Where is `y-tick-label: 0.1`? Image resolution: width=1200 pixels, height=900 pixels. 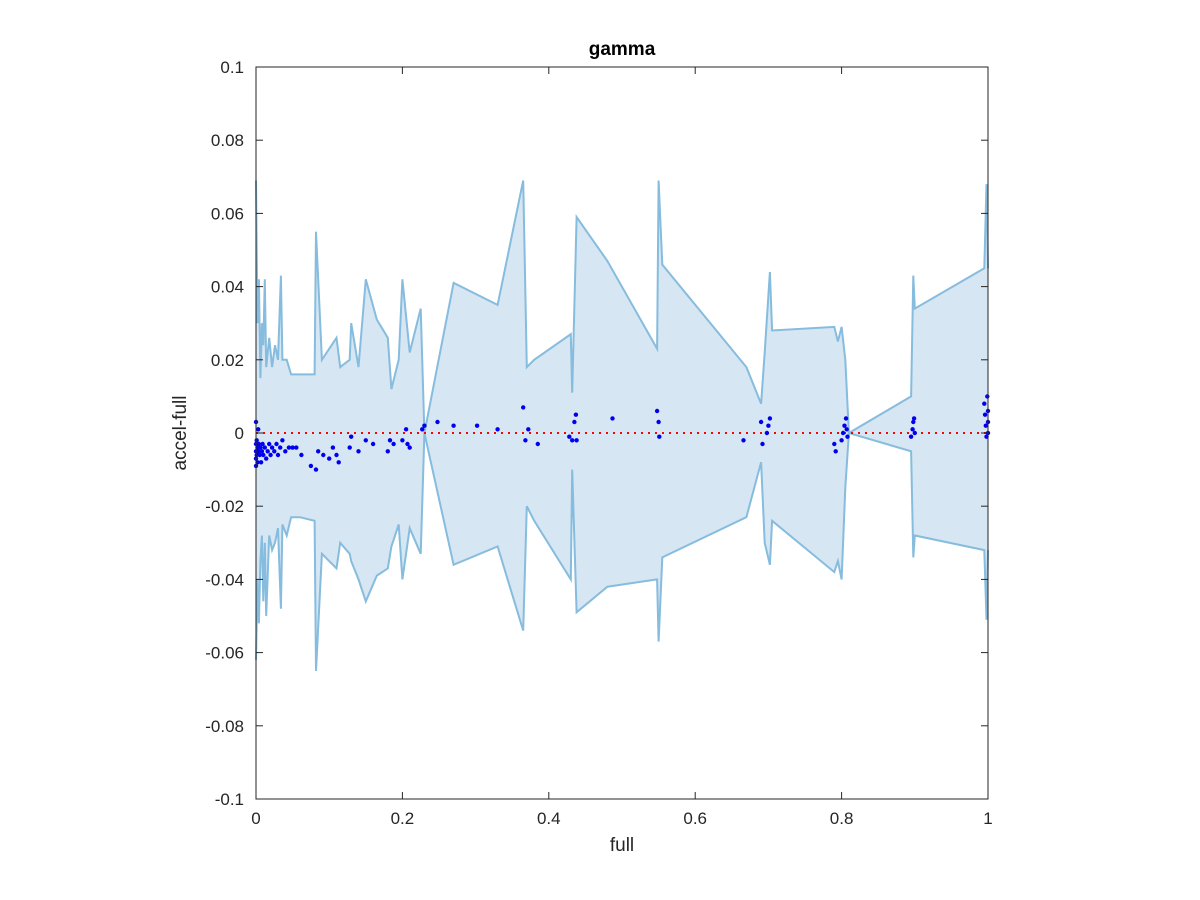
y-tick-label: 0.1 is located at coordinates (232, 67).